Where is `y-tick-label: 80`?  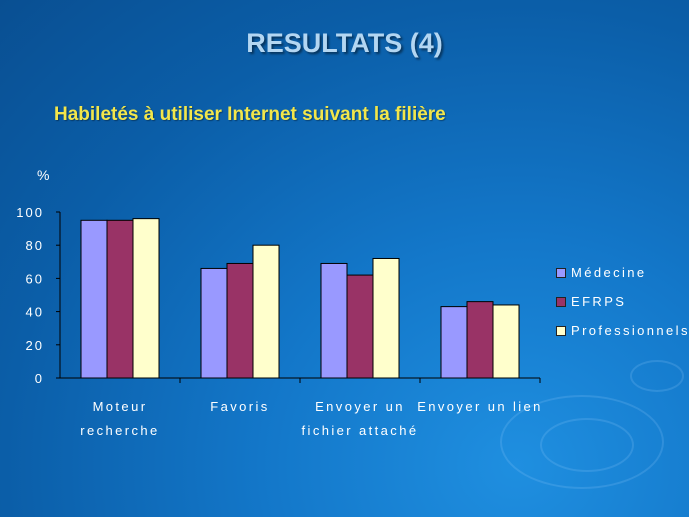 y-tick-label: 80 is located at coordinates (35, 245).